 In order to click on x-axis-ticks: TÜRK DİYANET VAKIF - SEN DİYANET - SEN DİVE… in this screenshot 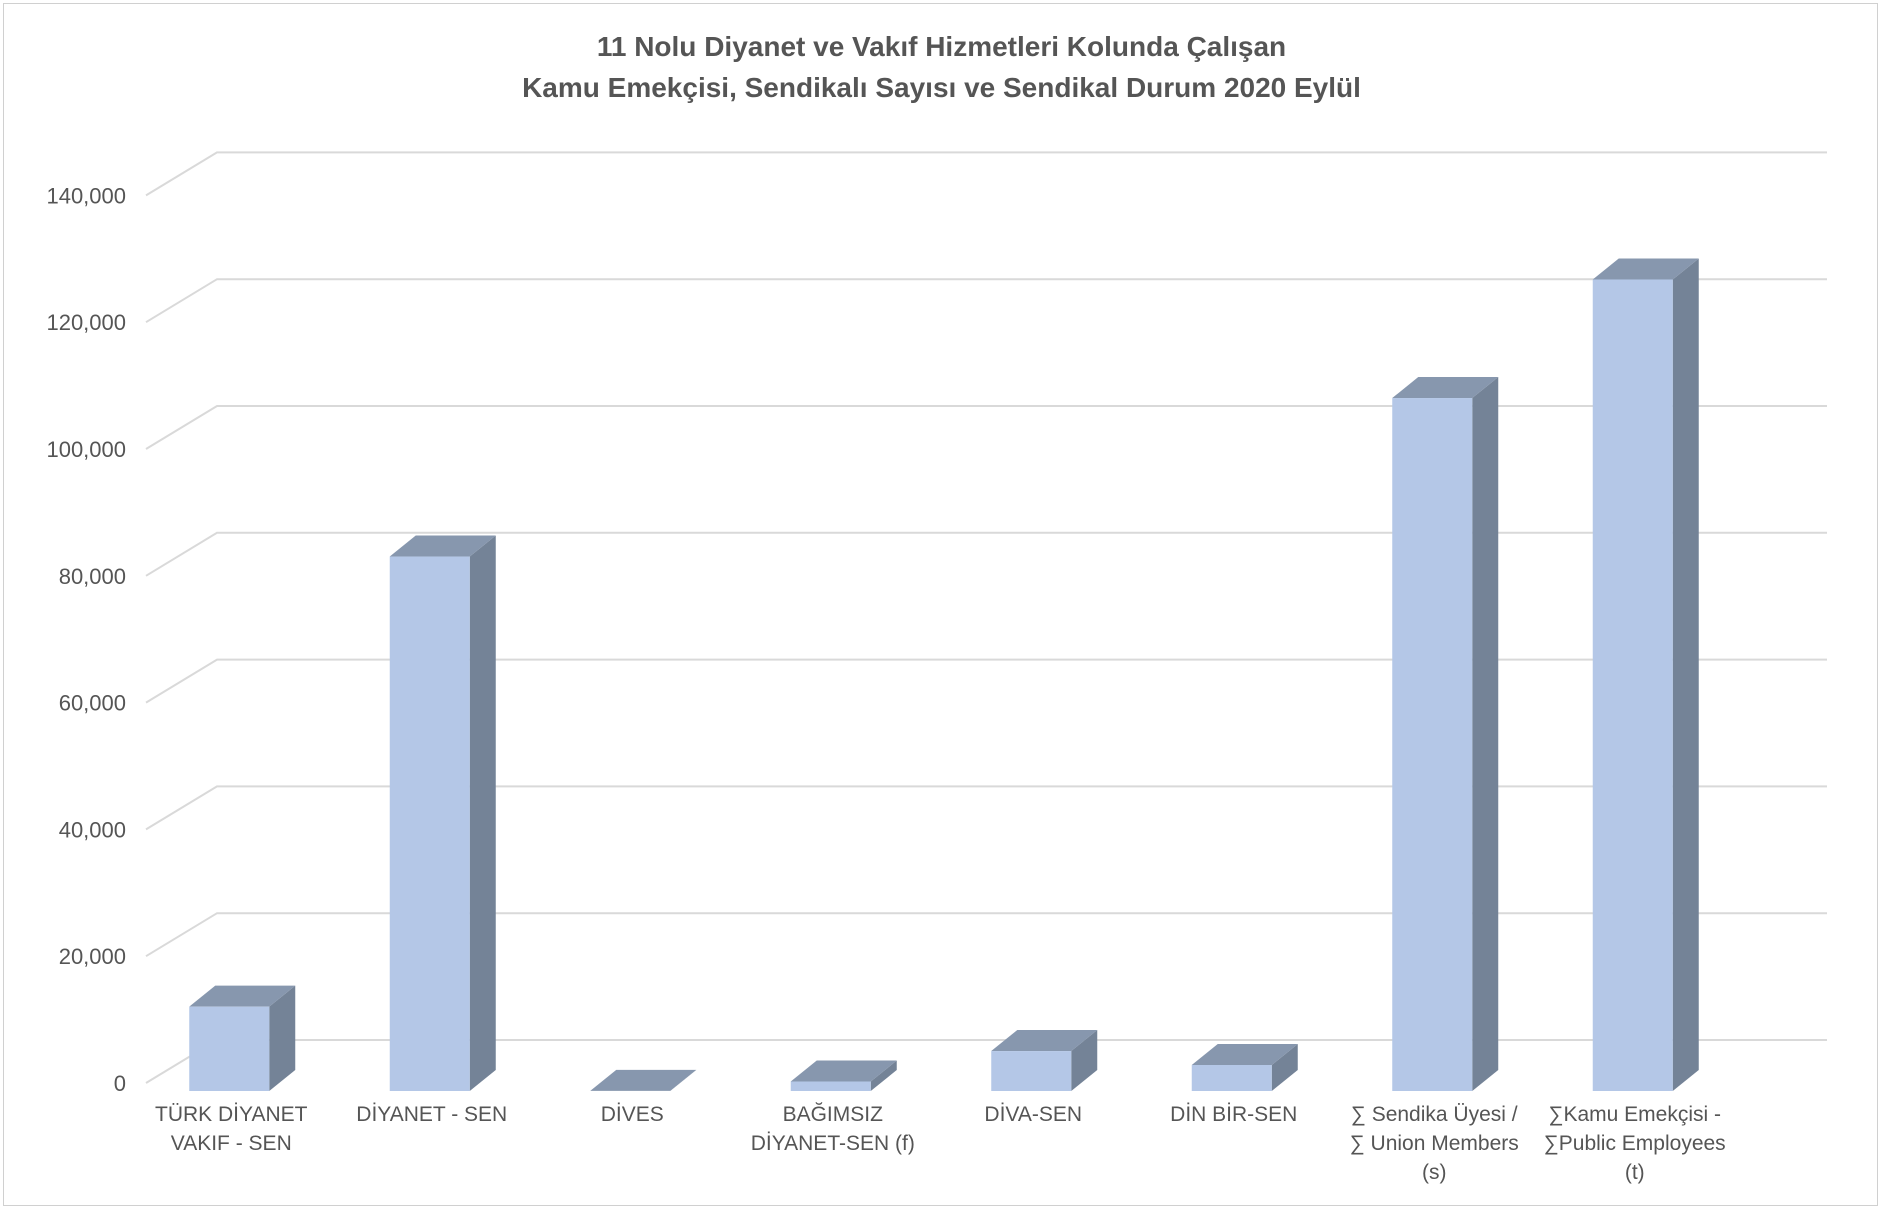, I will do `click(940, 1143)`.